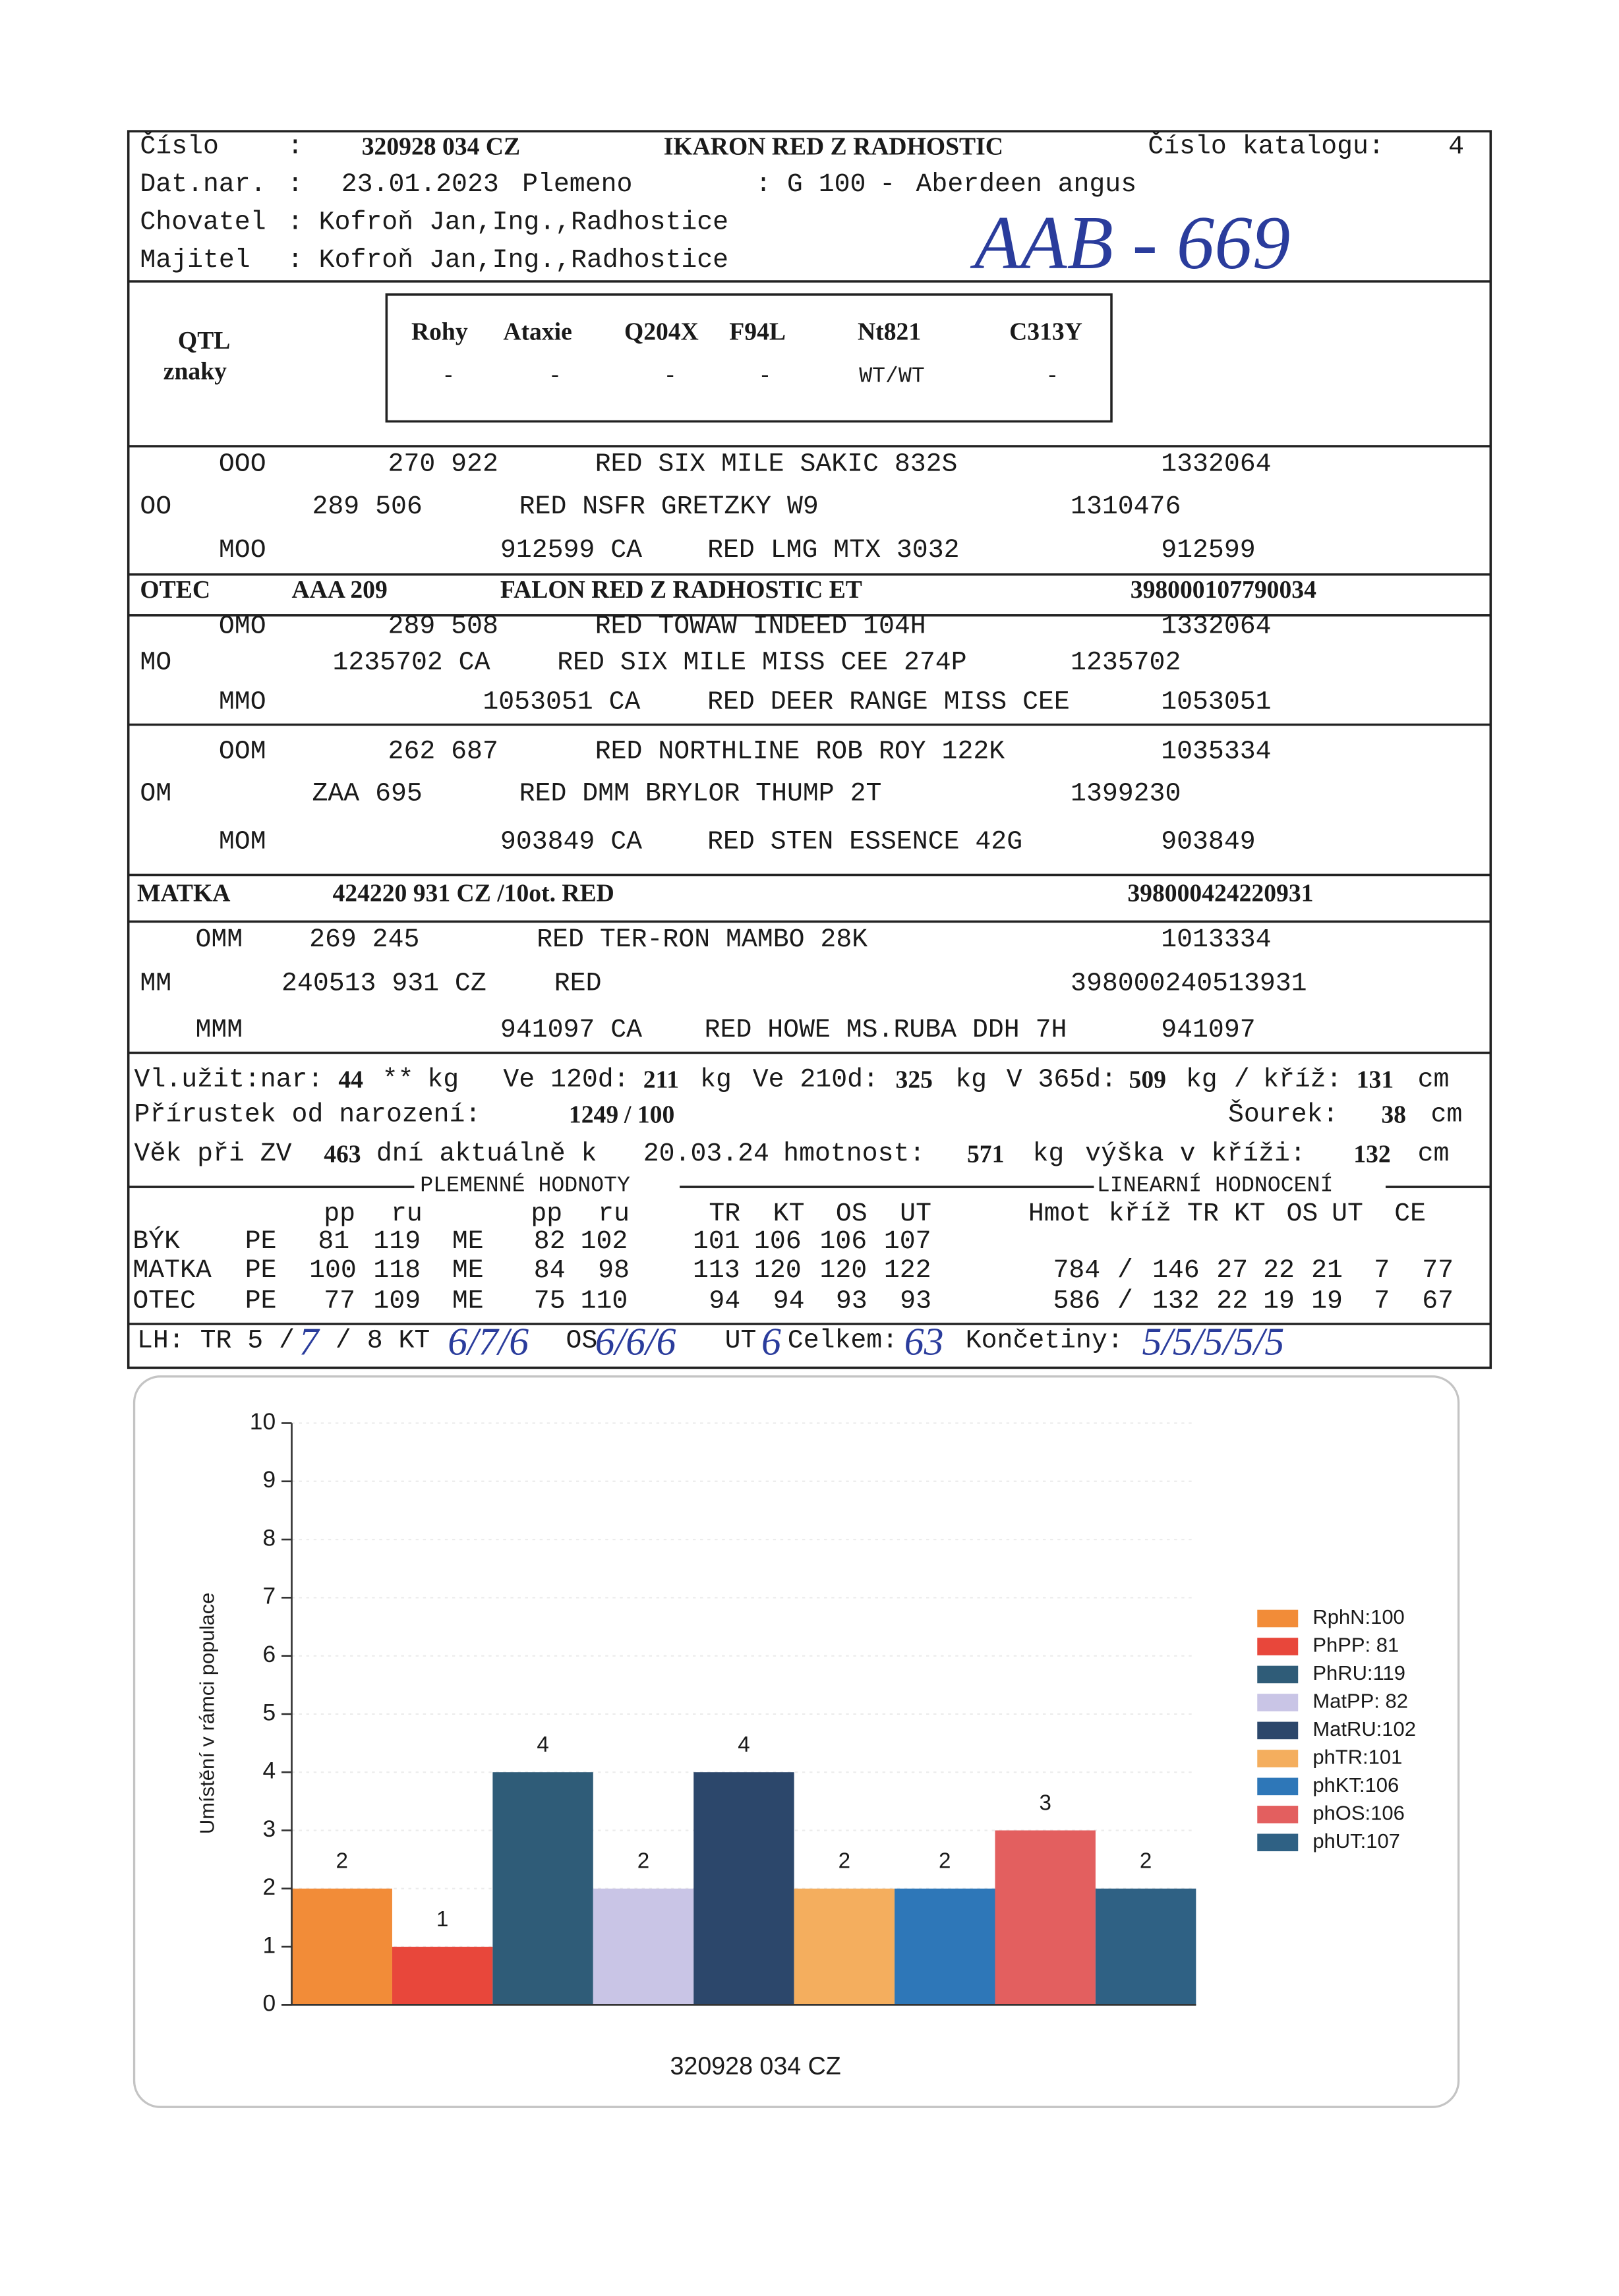 The width and height of the screenshot is (1619, 2296). Describe the element at coordinates (604, 1242) in the screenshot. I see `bv-value: 102` at that location.